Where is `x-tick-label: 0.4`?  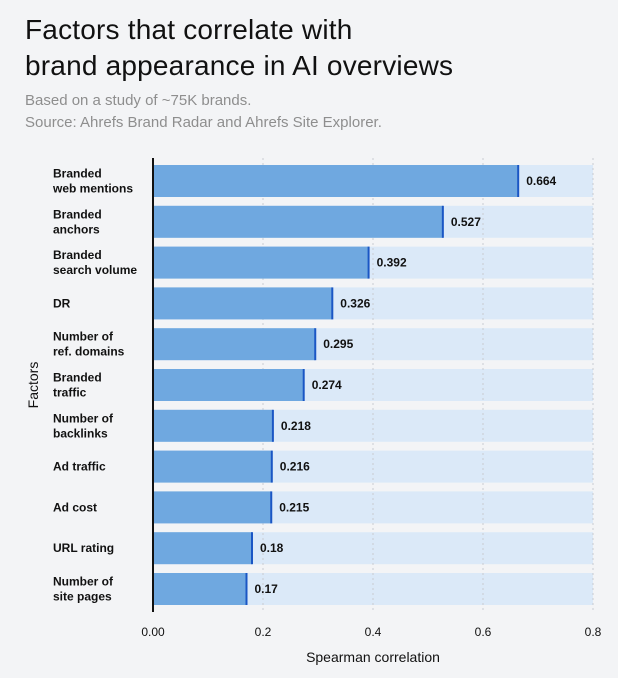
x-tick-label: 0.4 is located at coordinates (373, 632).